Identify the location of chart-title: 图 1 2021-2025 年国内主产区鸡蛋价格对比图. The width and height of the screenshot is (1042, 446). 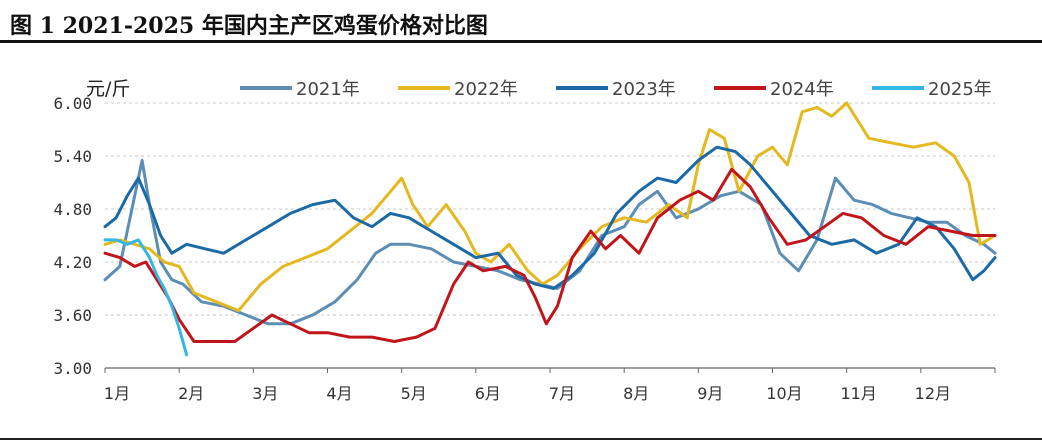
(249, 26).